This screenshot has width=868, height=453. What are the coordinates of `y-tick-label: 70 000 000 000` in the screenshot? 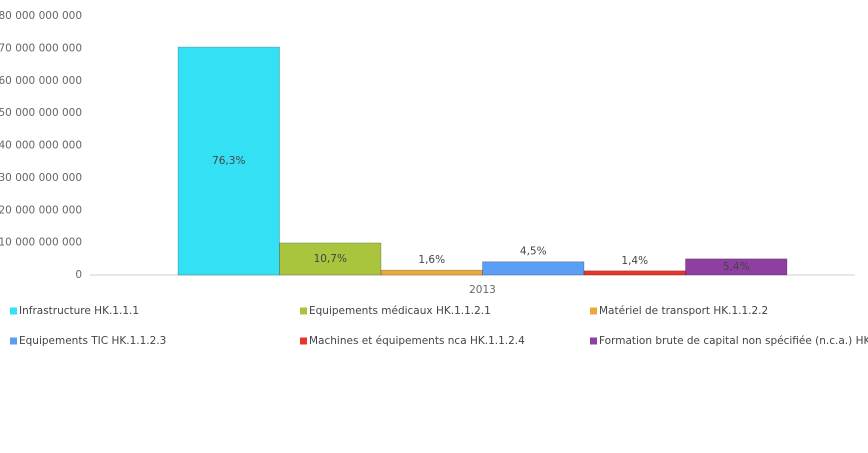 It's located at (41, 48).